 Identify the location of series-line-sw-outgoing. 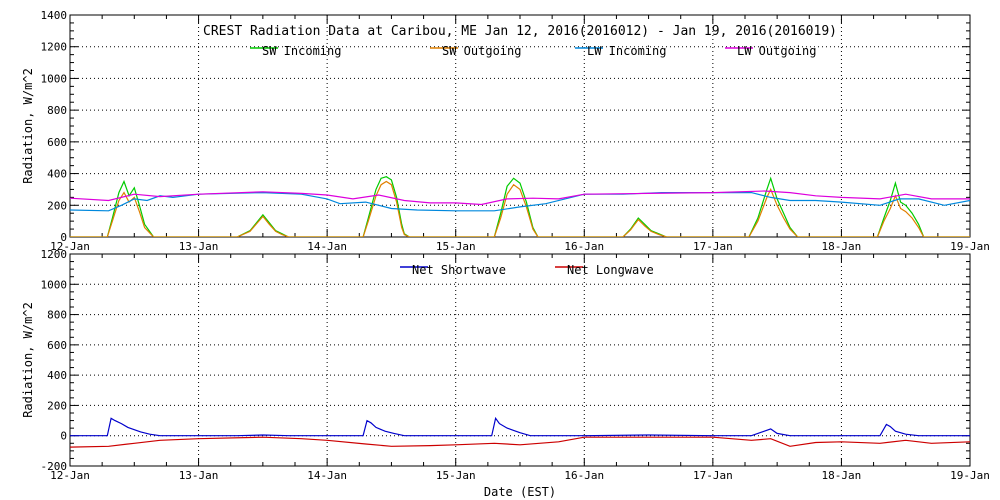
(520, 208).